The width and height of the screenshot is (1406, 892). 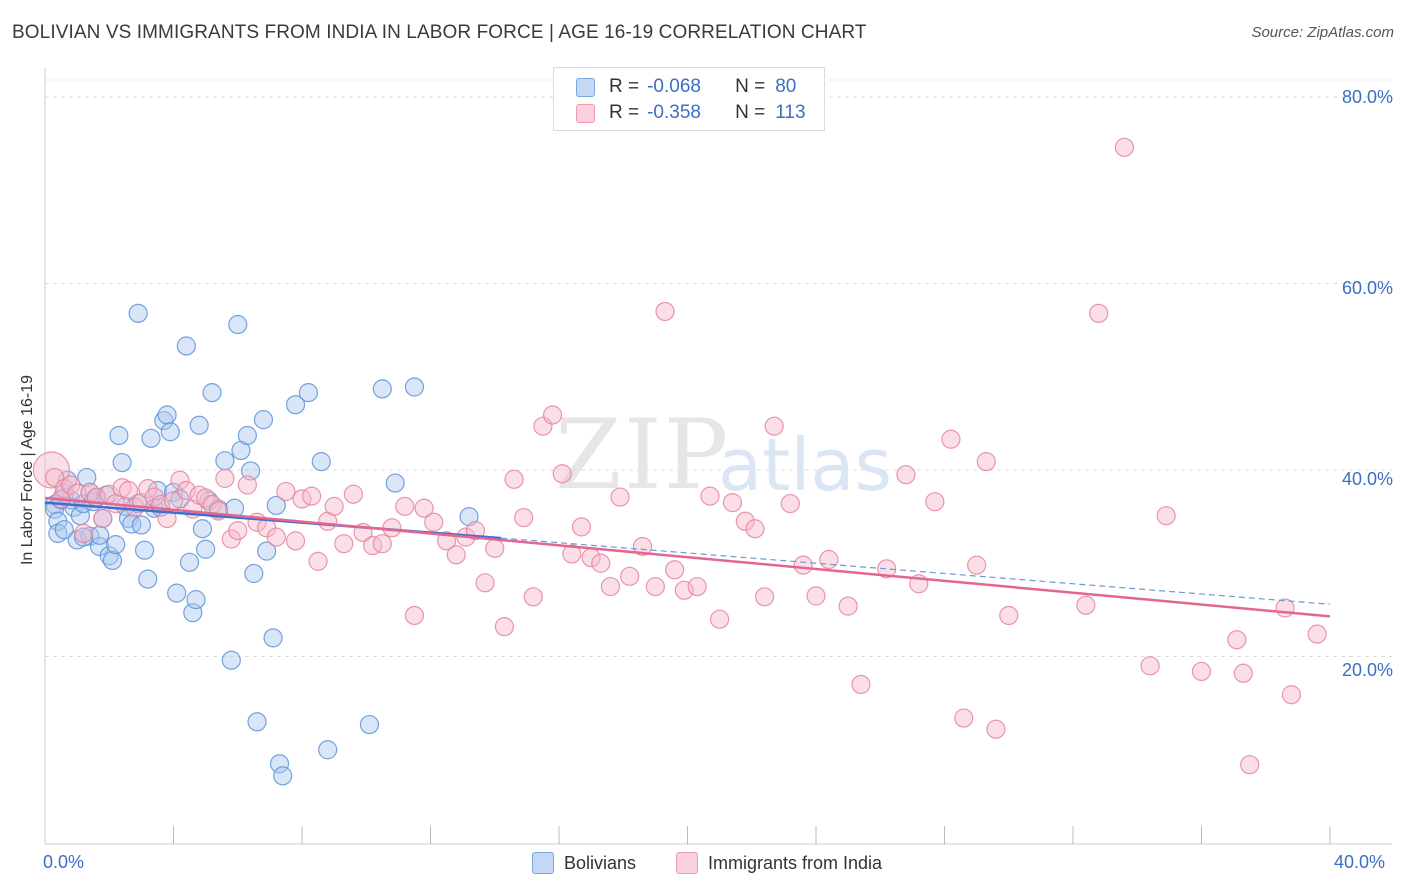 I want to click on correlation-legend: R = -0.068 N = 80 R = -0.358 N = 113, so click(x=689, y=99).